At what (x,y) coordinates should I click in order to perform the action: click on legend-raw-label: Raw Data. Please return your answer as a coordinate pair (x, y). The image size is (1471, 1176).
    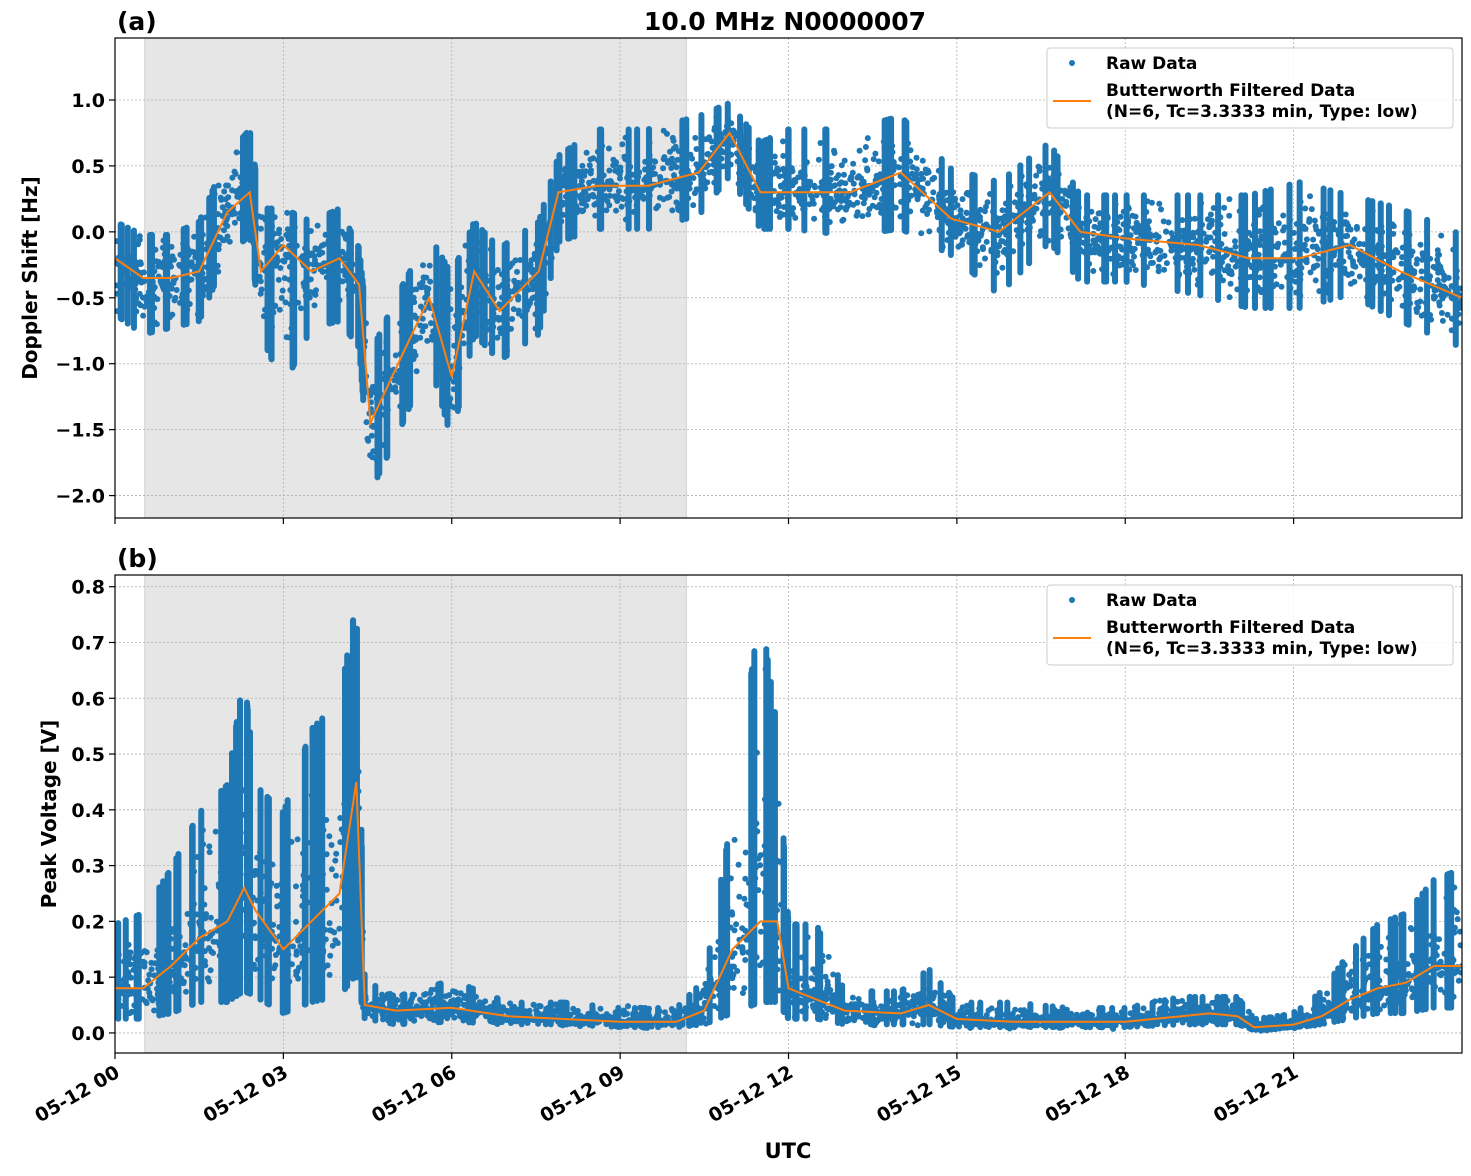
    Looking at the image, I should click on (1151, 64).